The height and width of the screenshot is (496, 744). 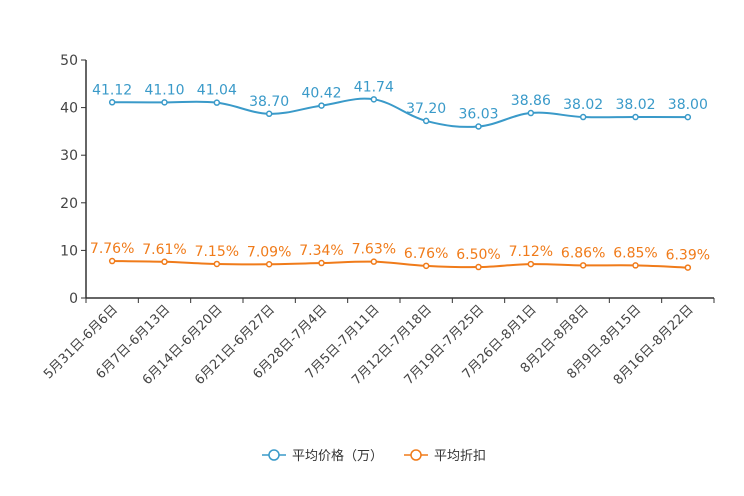 What do you see at coordinates (426, 254) in the screenshot?
I see `data-label: 6.76%` at bounding box center [426, 254].